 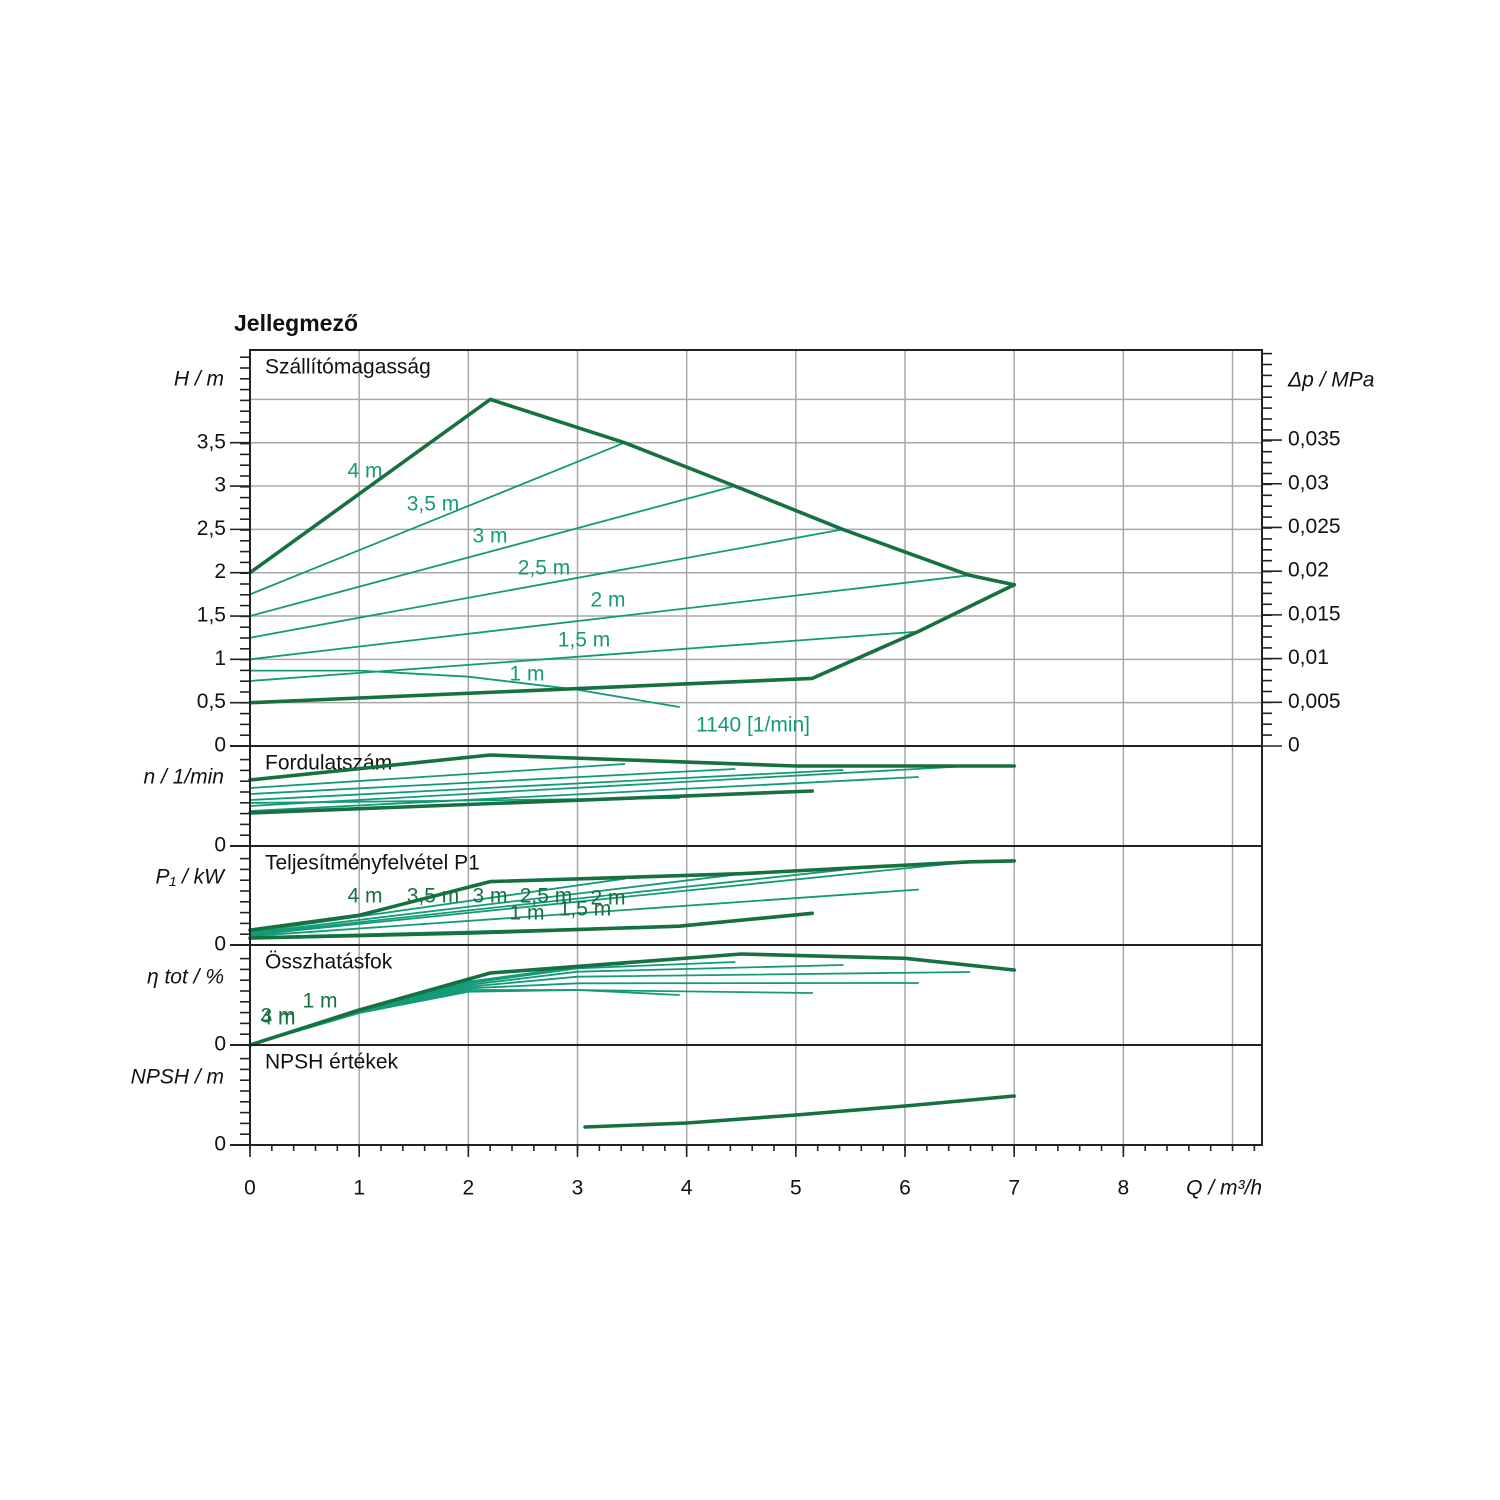 I want to click on x-tick-label: 6, so click(x=905, y=1188).